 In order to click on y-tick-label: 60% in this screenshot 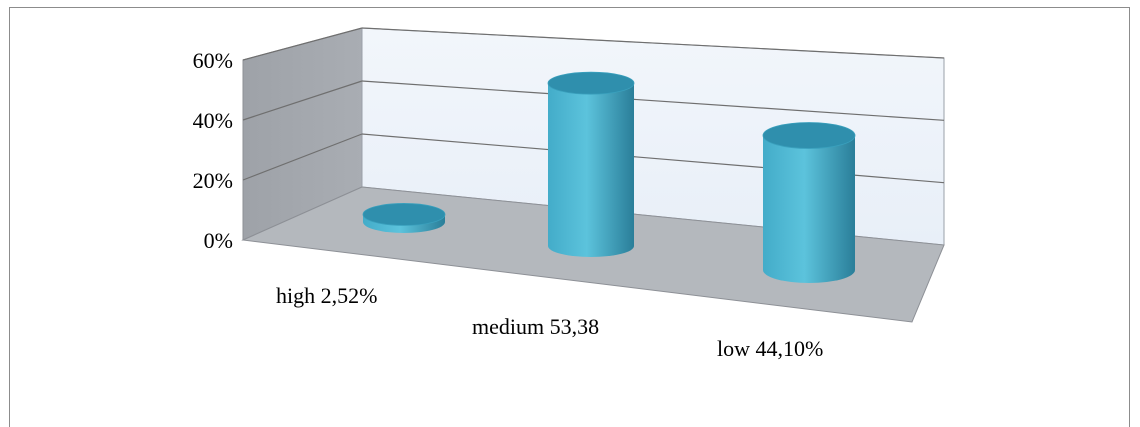, I will do `click(213, 60)`.